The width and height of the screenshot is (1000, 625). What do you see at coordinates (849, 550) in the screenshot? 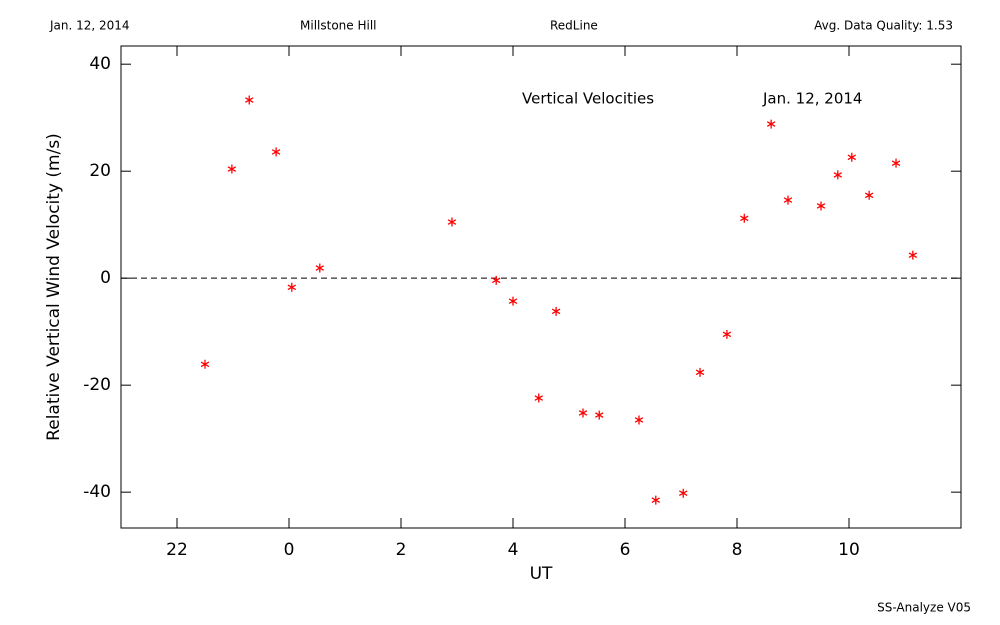
I see `x-tick-label: 10` at bounding box center [849, 550].